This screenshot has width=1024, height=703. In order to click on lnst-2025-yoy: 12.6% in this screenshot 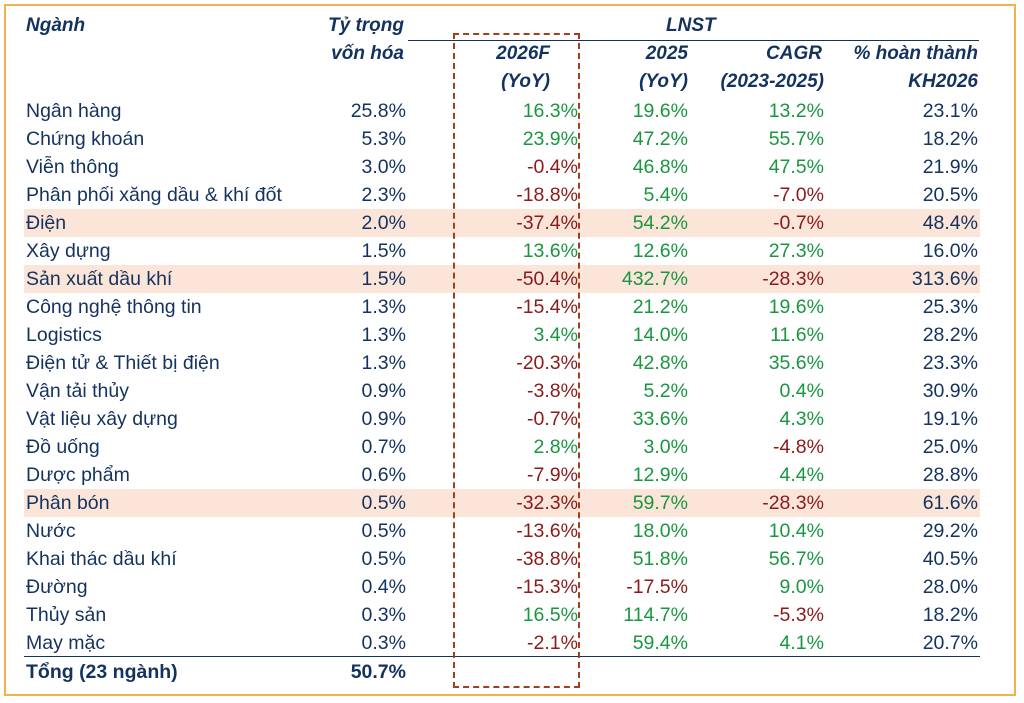, I will do `click(660, 251)`.